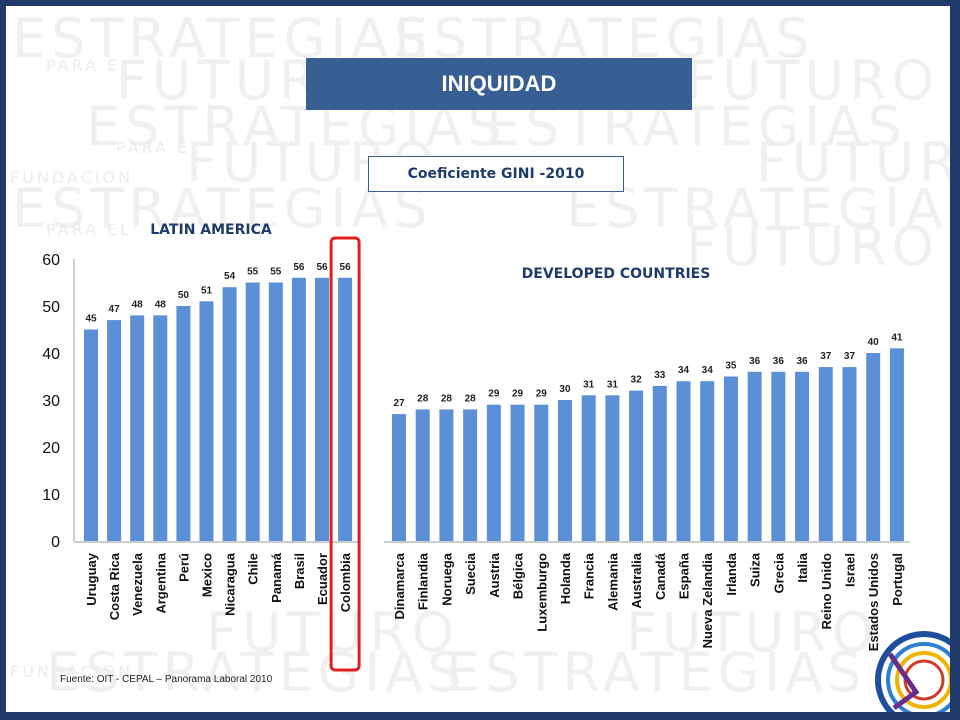  I want to click on x-tick-label: Reino Unido, so click(826, 591).